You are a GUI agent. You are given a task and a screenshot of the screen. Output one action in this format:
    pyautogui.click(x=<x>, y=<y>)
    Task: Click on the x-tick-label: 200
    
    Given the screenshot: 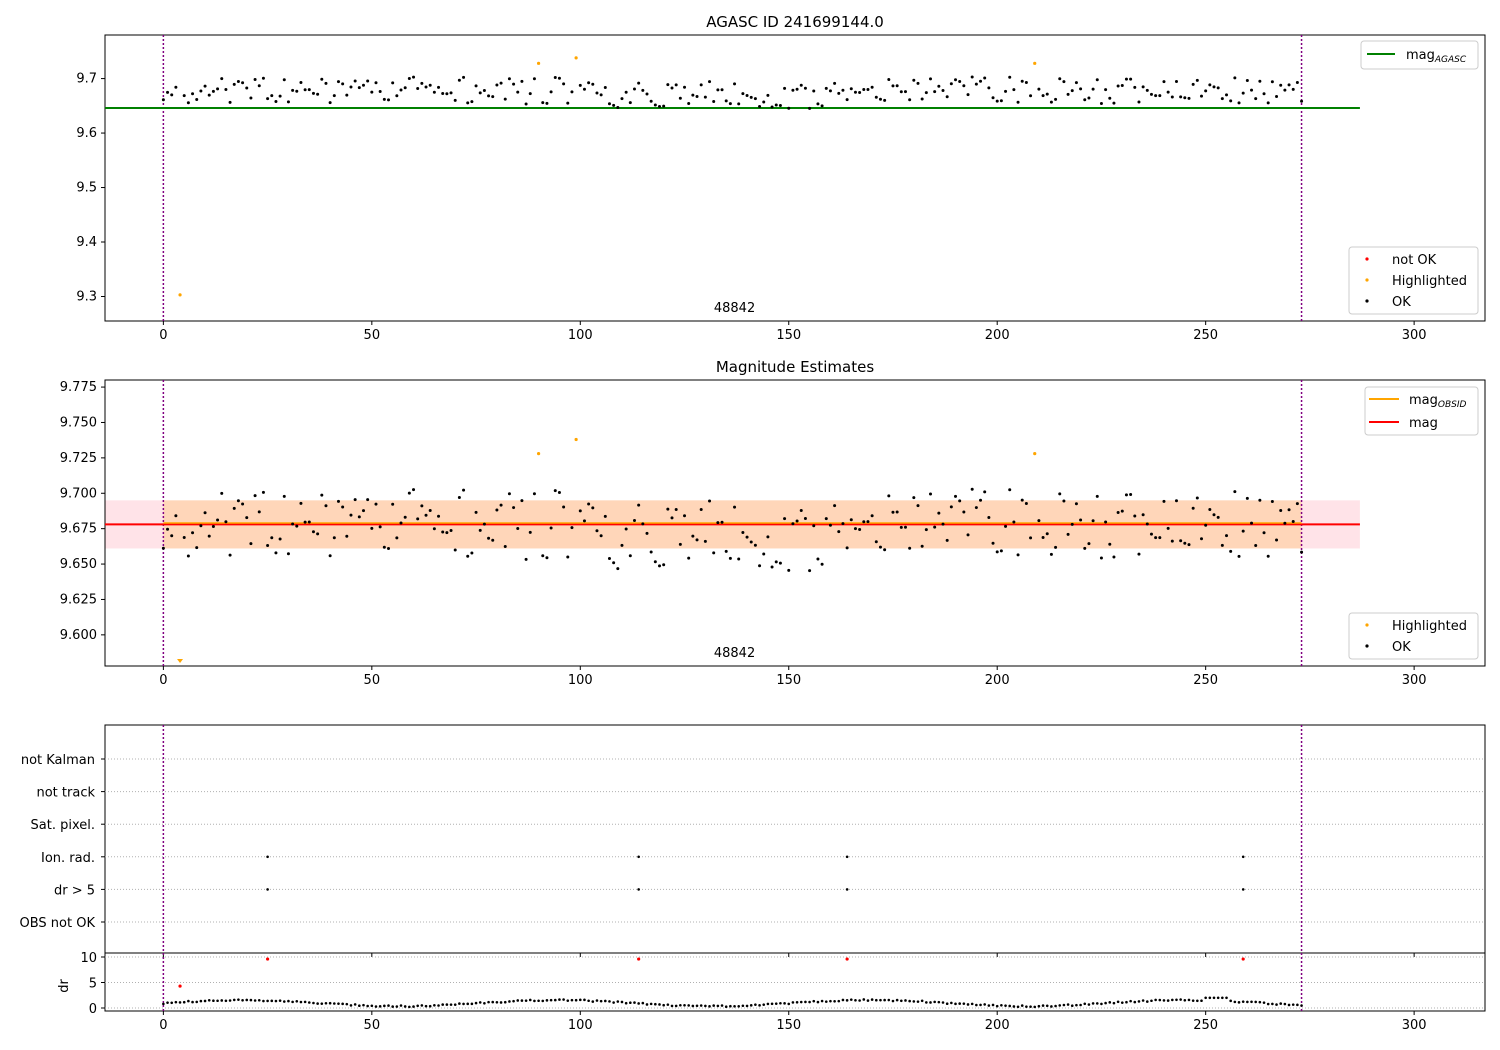 What is the action you would take?
    pyautogui.click(x=997, y=680)
    